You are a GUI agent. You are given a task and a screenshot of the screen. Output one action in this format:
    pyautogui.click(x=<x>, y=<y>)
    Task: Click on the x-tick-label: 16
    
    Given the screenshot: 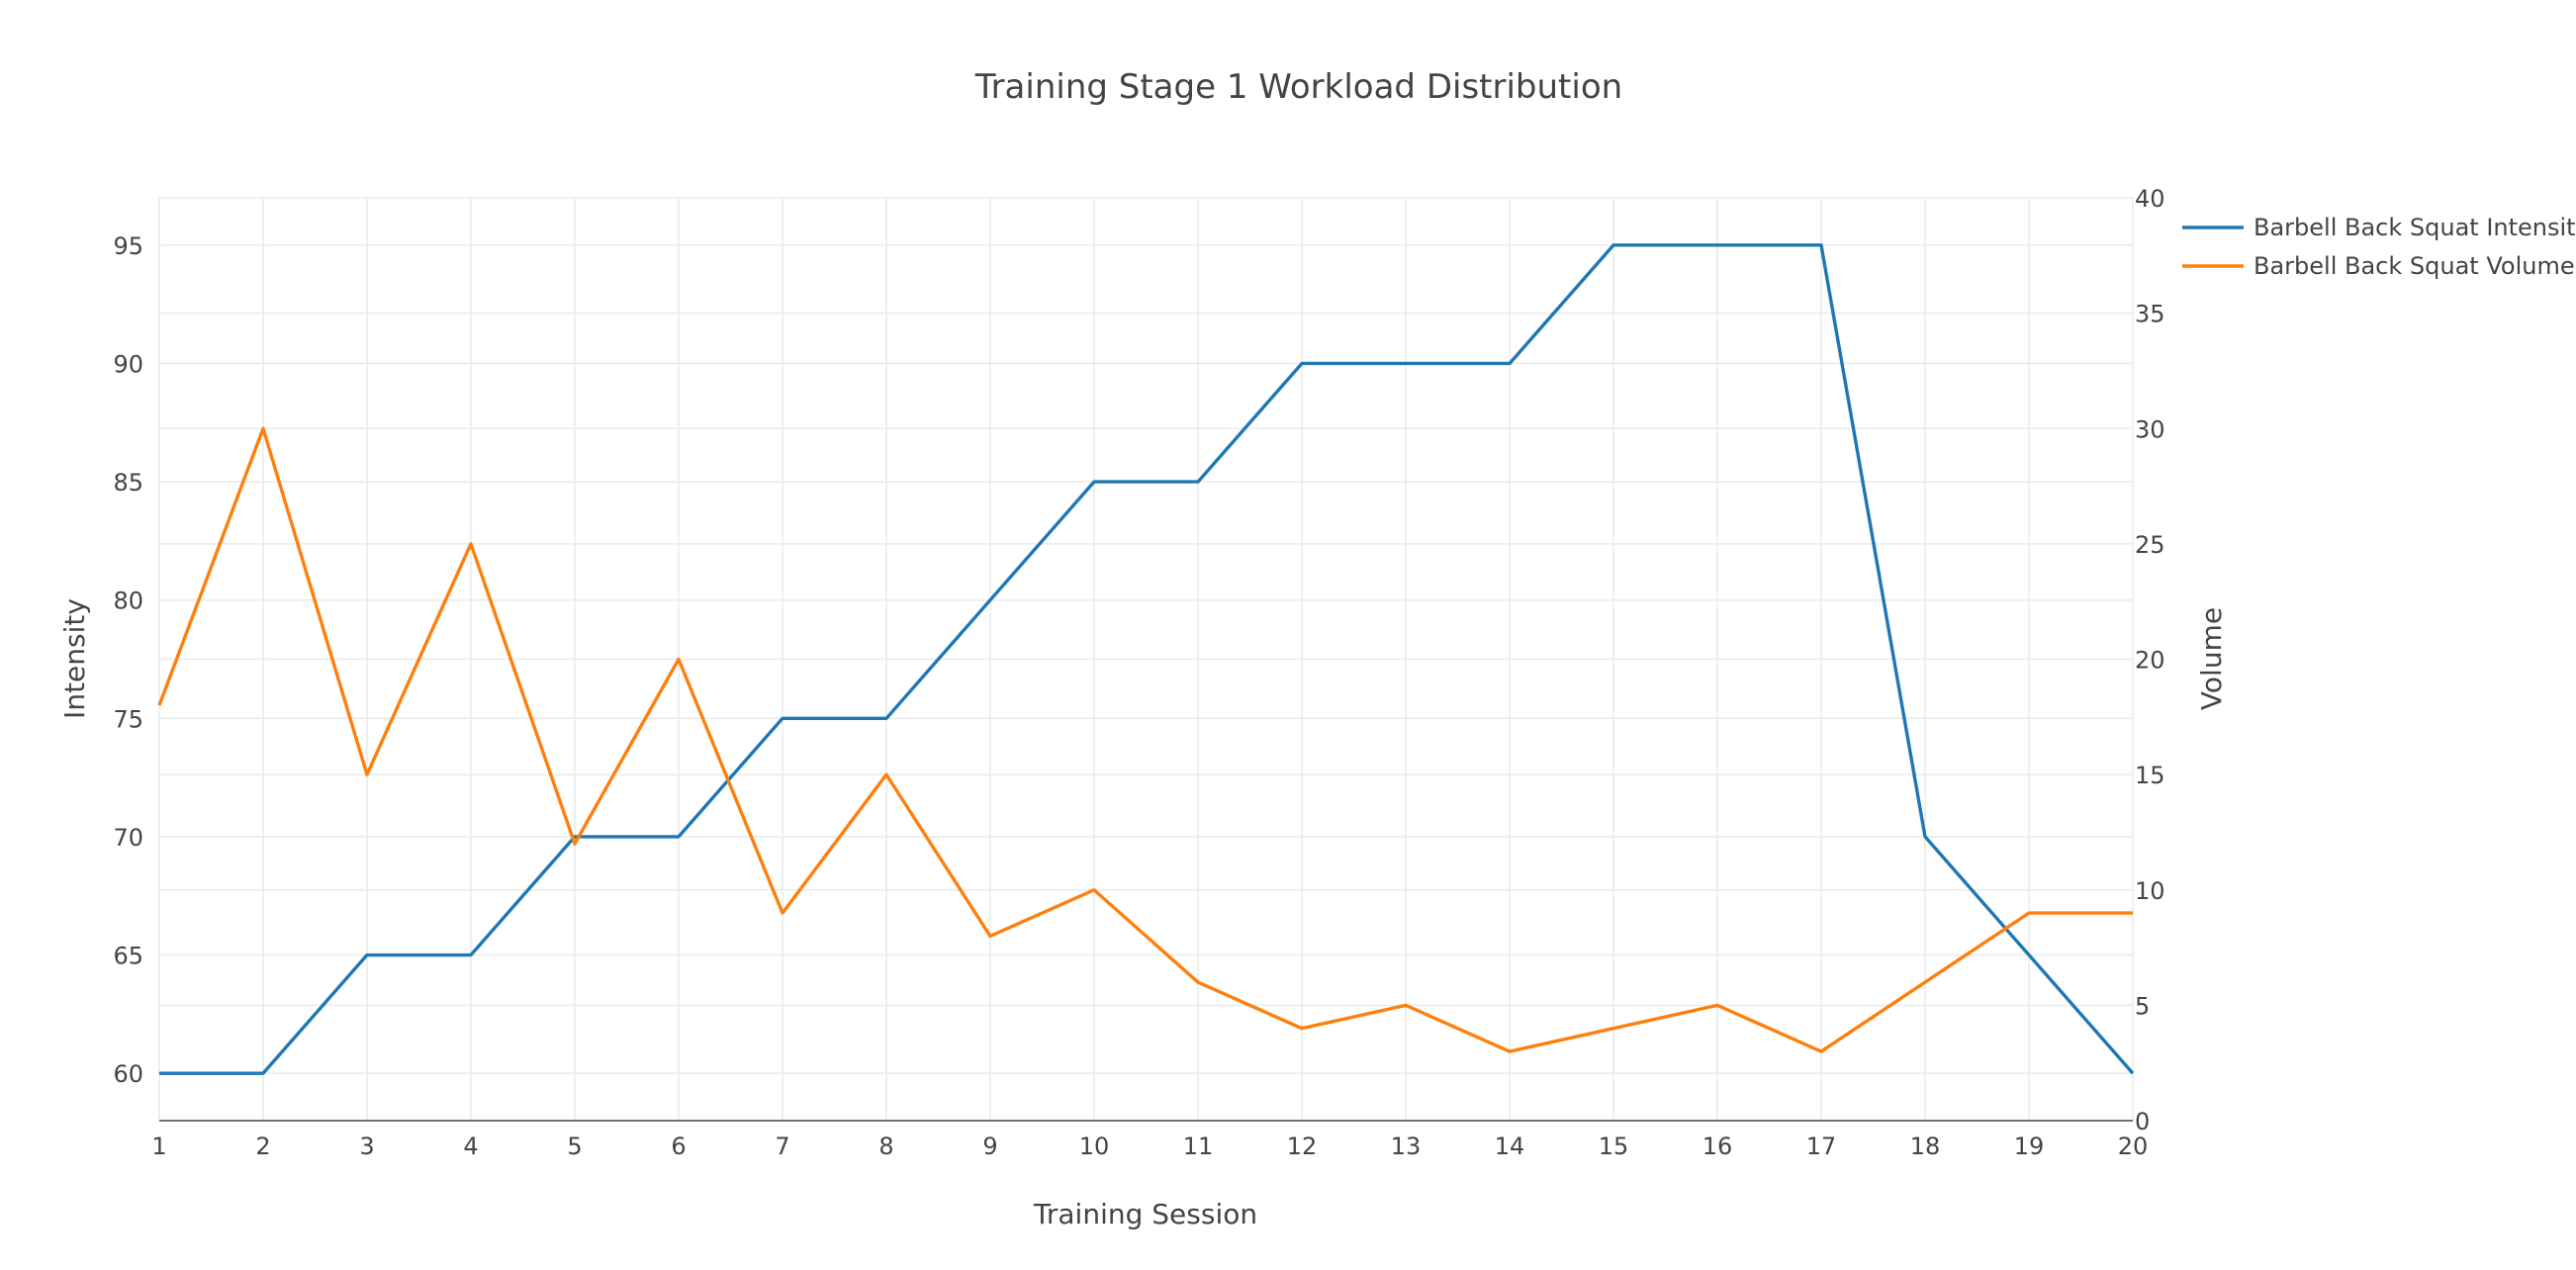 What is the action you would take?
    pyautogui.click(x=1718, y=1147)
    